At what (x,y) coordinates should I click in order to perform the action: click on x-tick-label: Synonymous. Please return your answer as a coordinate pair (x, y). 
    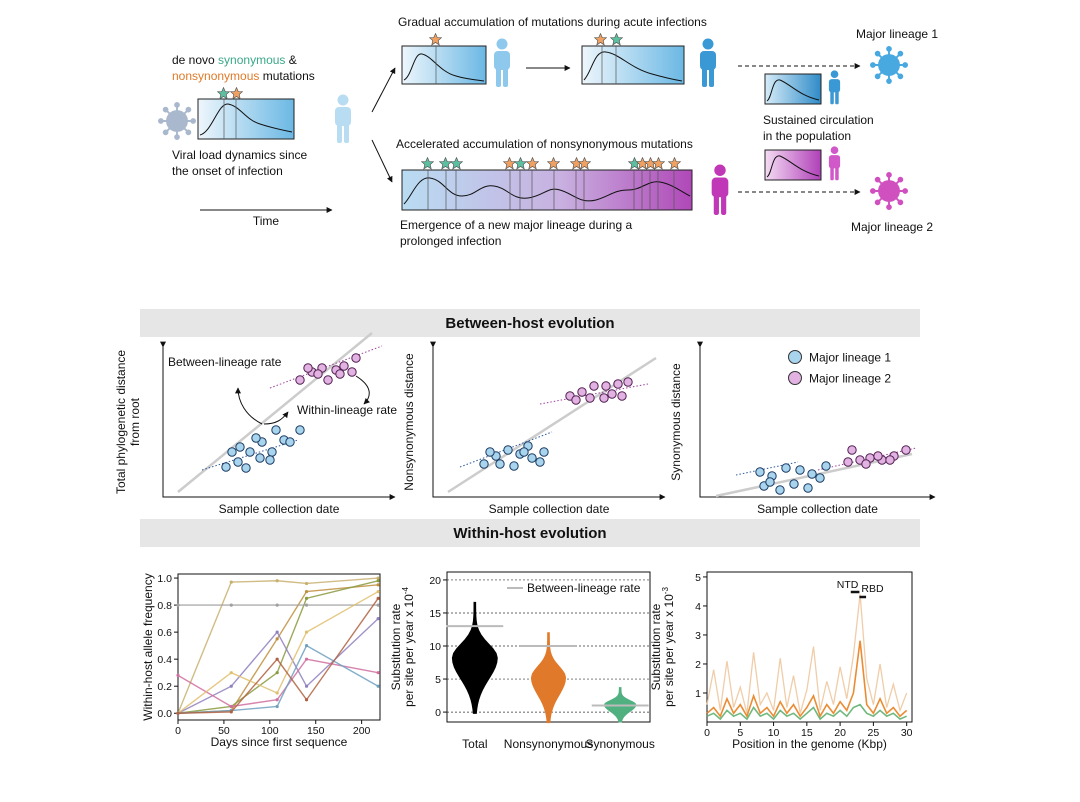
    Looking at the image, I should click on (619, 744).